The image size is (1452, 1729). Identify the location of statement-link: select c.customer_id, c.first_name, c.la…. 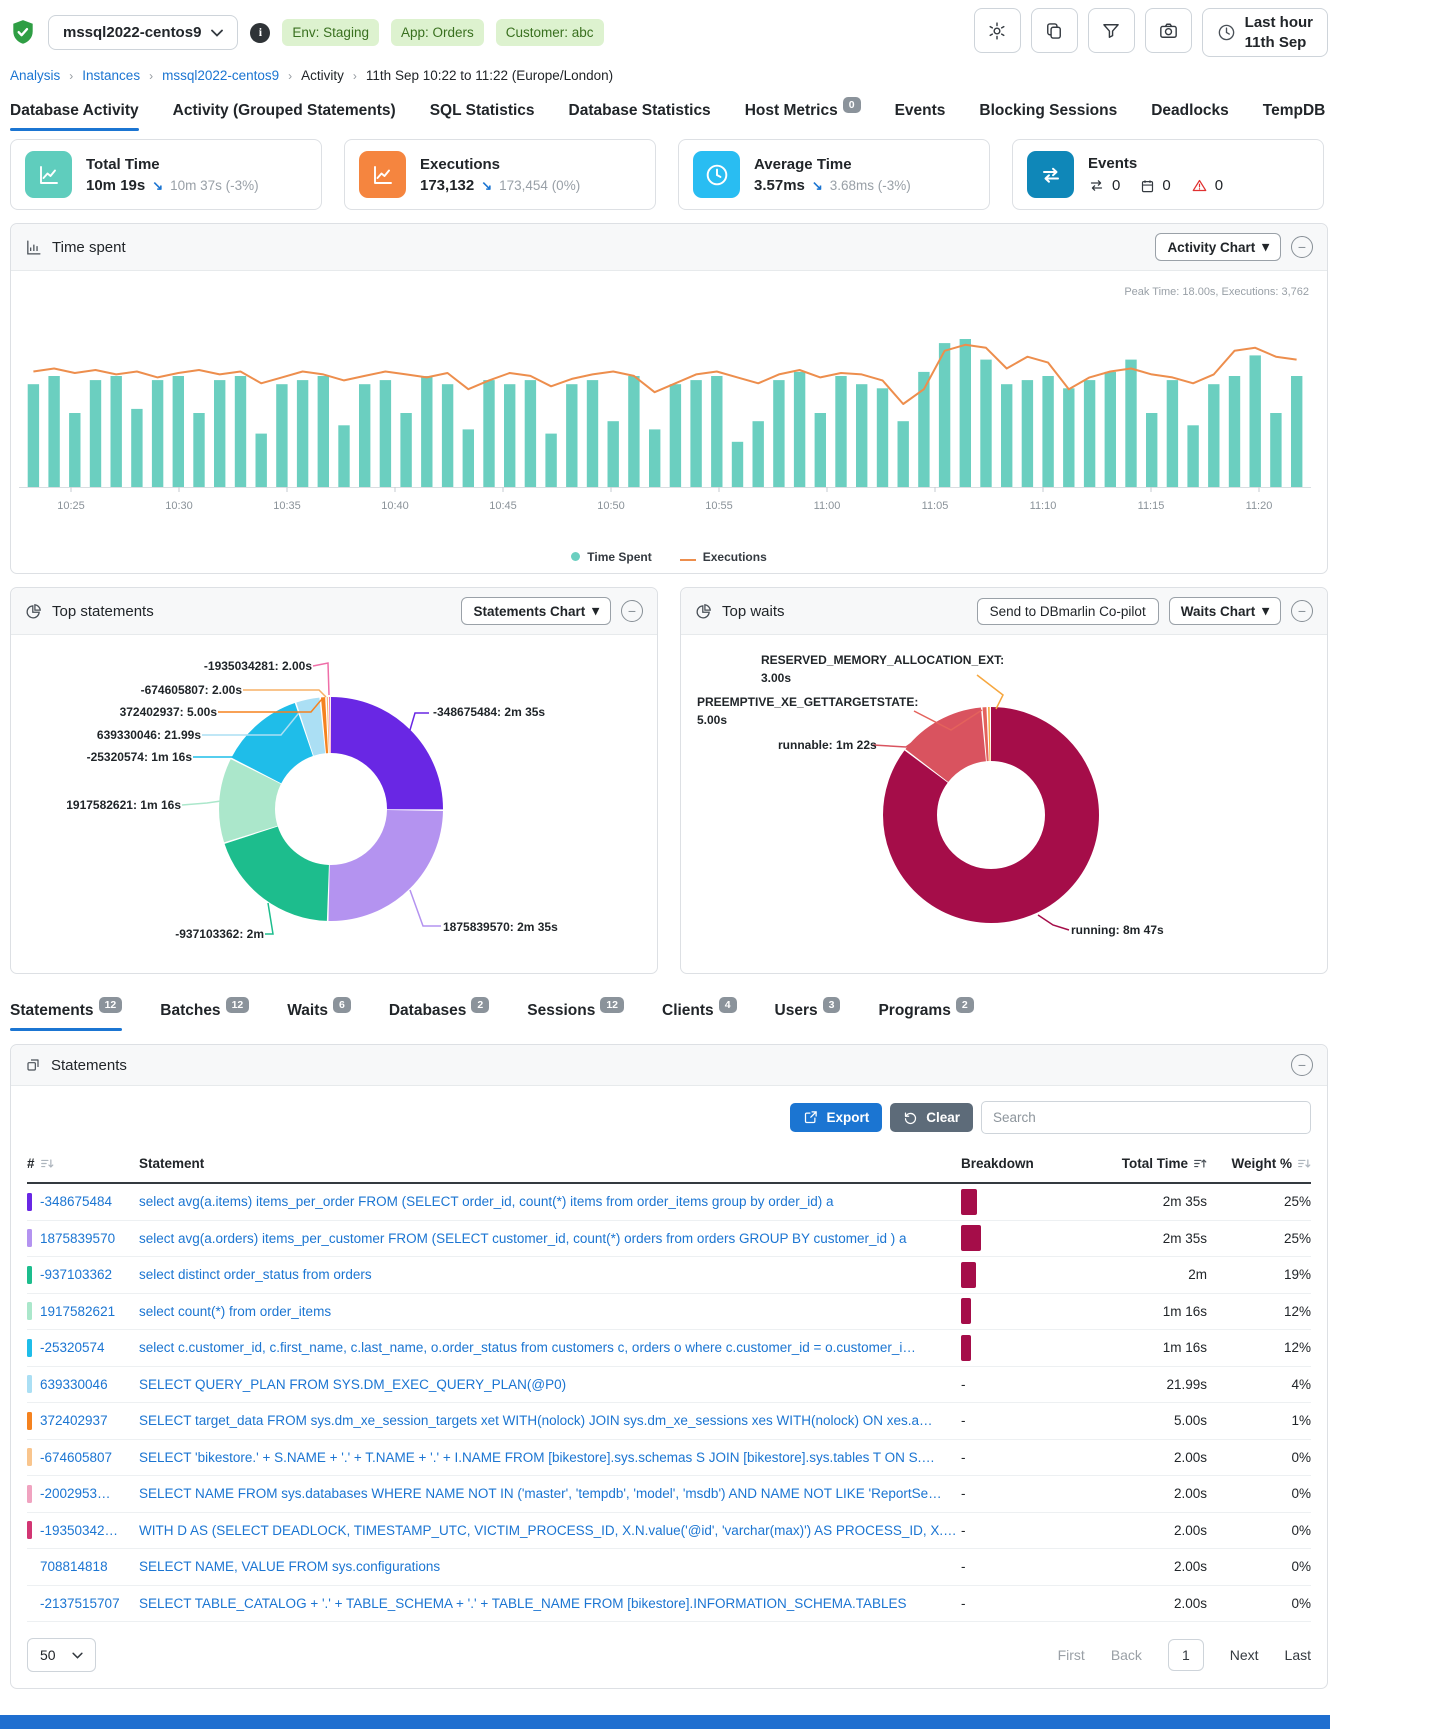
(527, 1348).